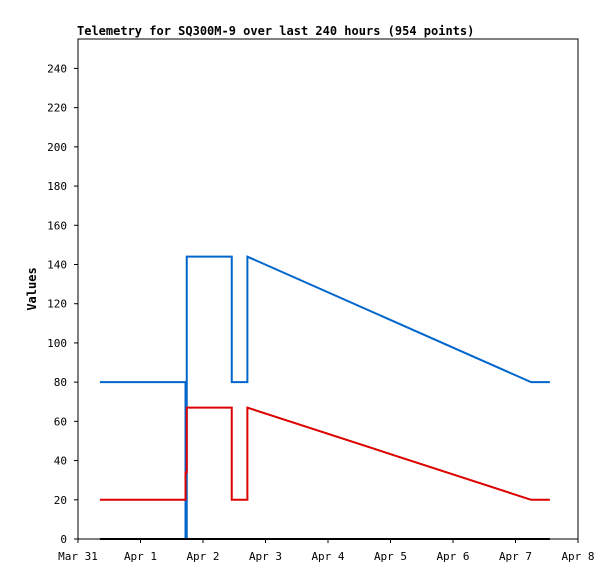 The width and height of the screenshot is (615, 579). Describe the element at coordinates (78, 556) in the screenshot. I see `x-tick-label: Mar 31` at that location.